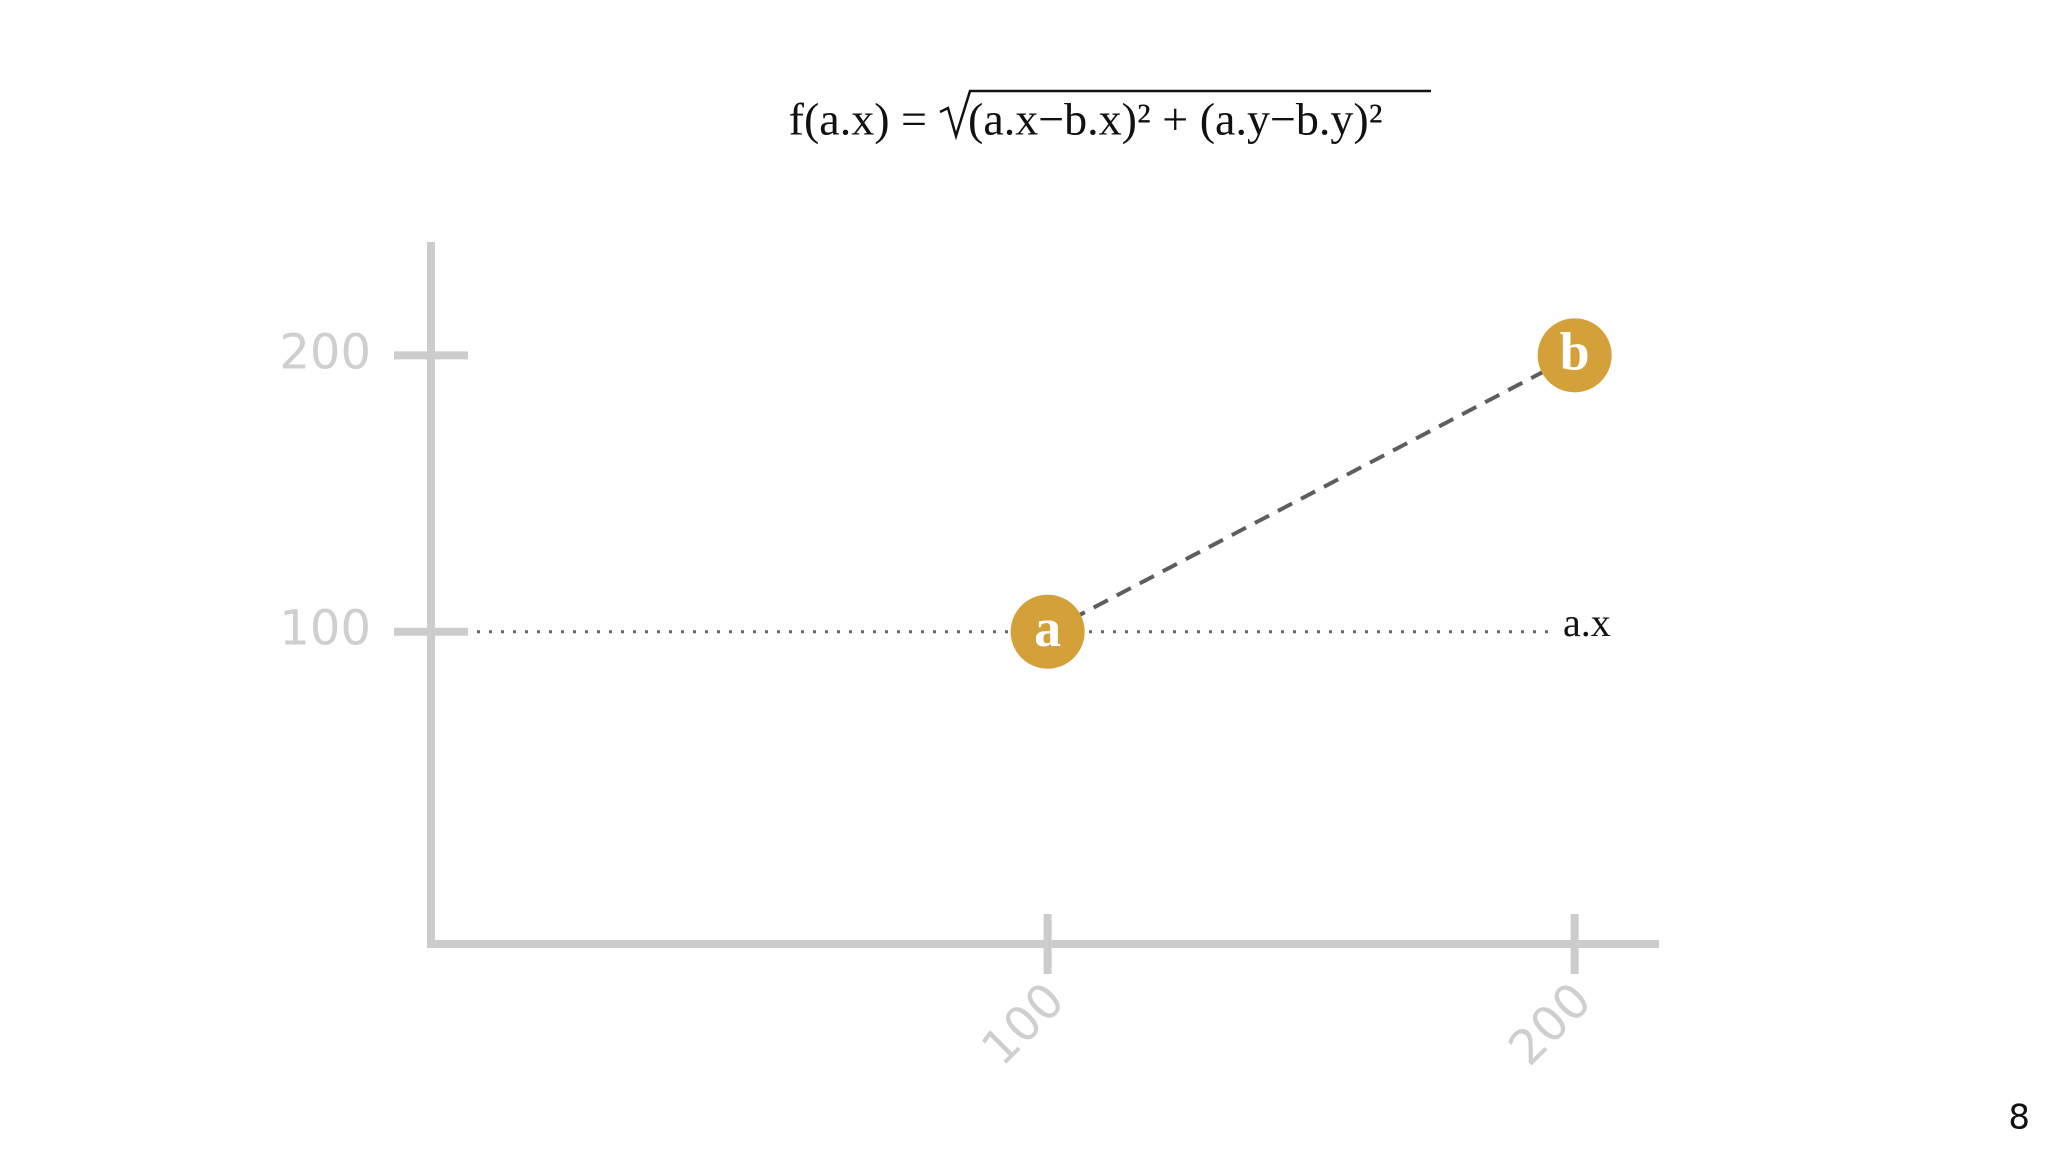 This screenshot has height=1152, width=2048. Describe the element at coordinates (1575, 352) in the screenshot. I see `point-label: b` at that location.